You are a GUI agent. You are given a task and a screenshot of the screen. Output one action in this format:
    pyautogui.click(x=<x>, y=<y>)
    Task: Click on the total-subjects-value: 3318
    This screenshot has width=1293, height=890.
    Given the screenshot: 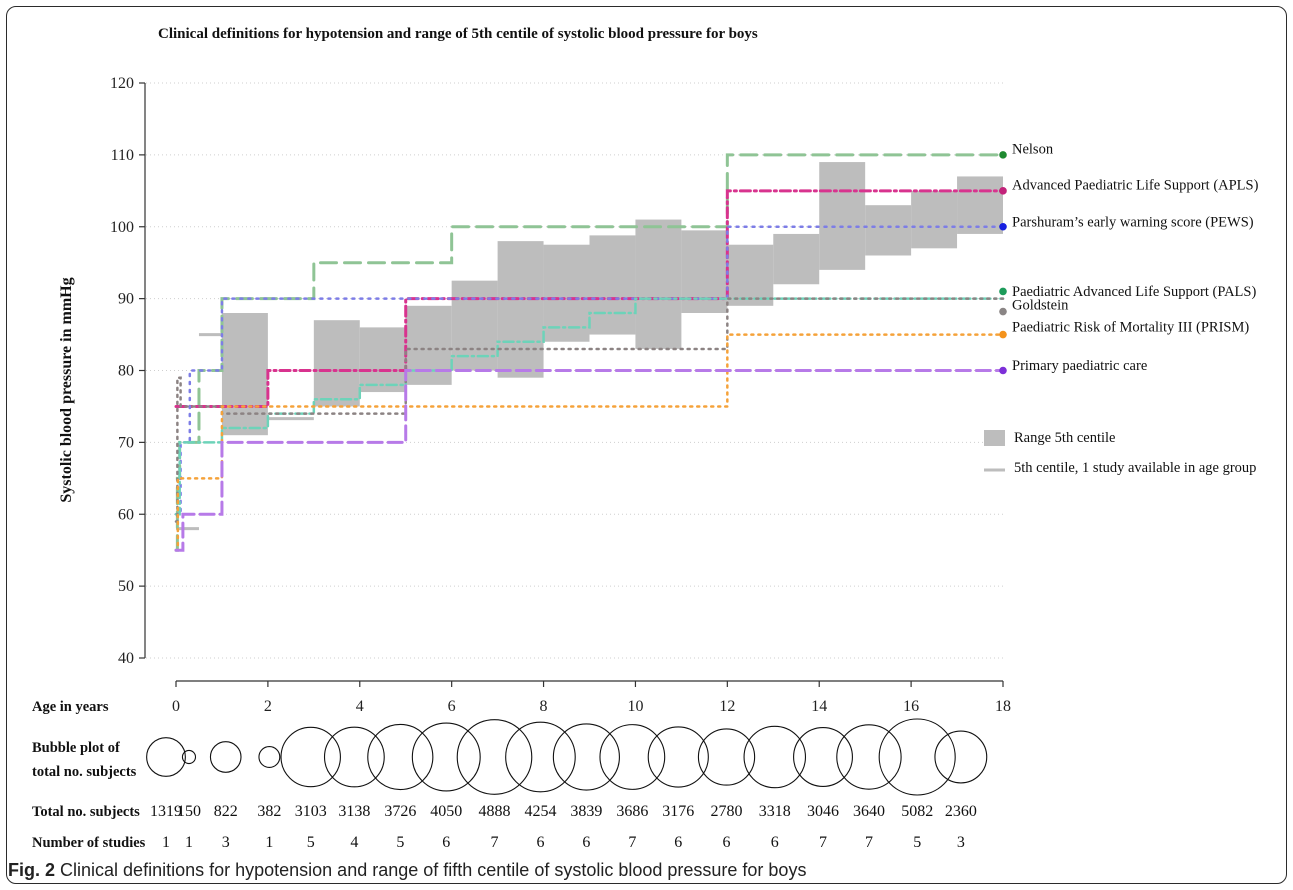 What is the action you would take?
    pyautogui.click(x=775, y=811)
    